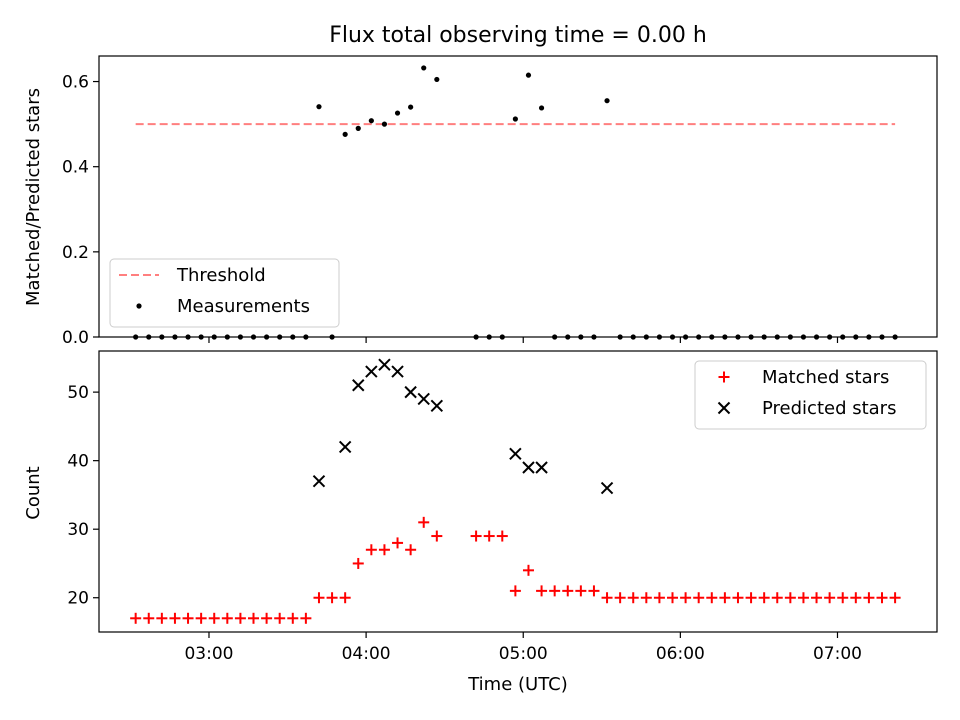  Describe the element at coordinates (243, 306) in the screenshot. I see `legend-label: Measurements` at that location.